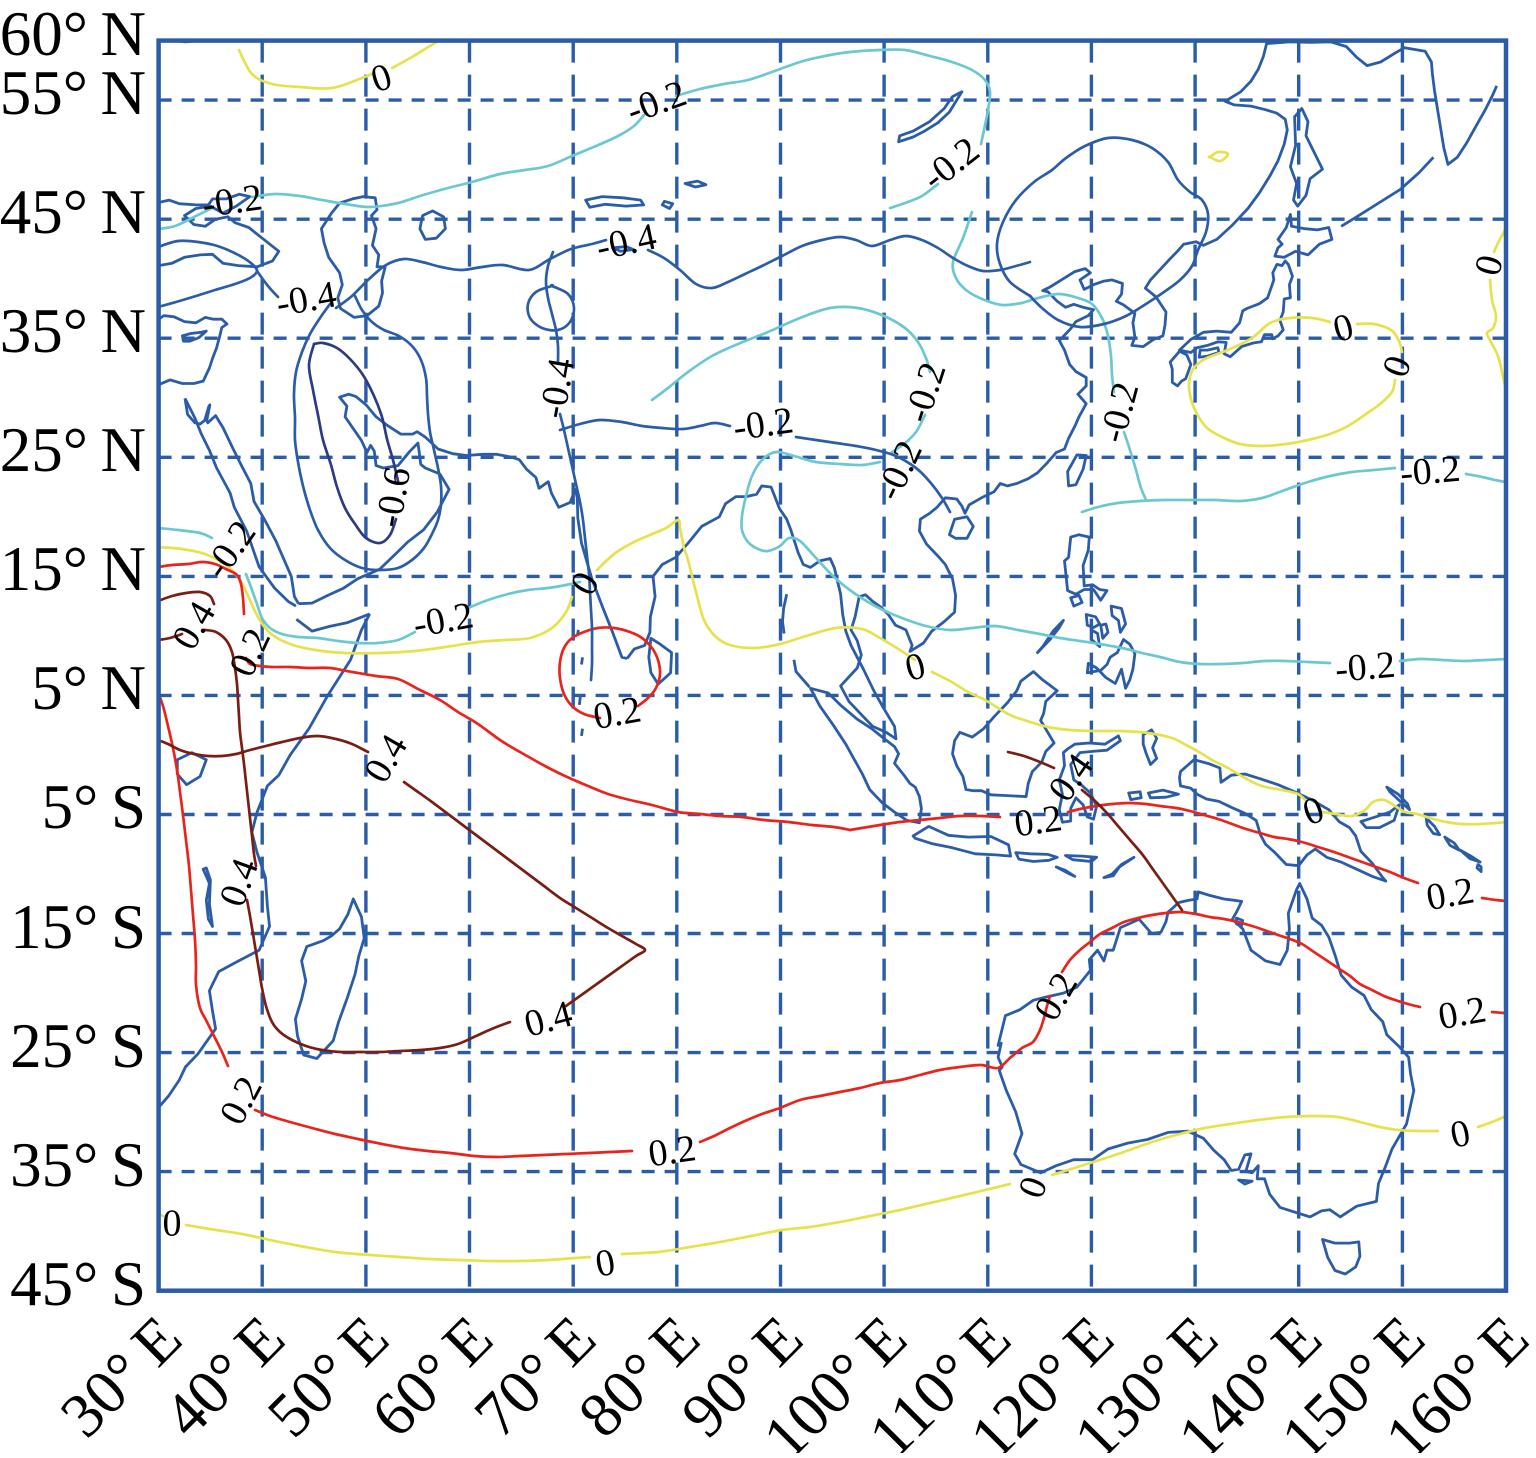 The image size is (1536, 1458). What do you see at coordinates (73, 34) in the screenshot?
I see `svg-text: 60° N` at bounding box center [73, 34].